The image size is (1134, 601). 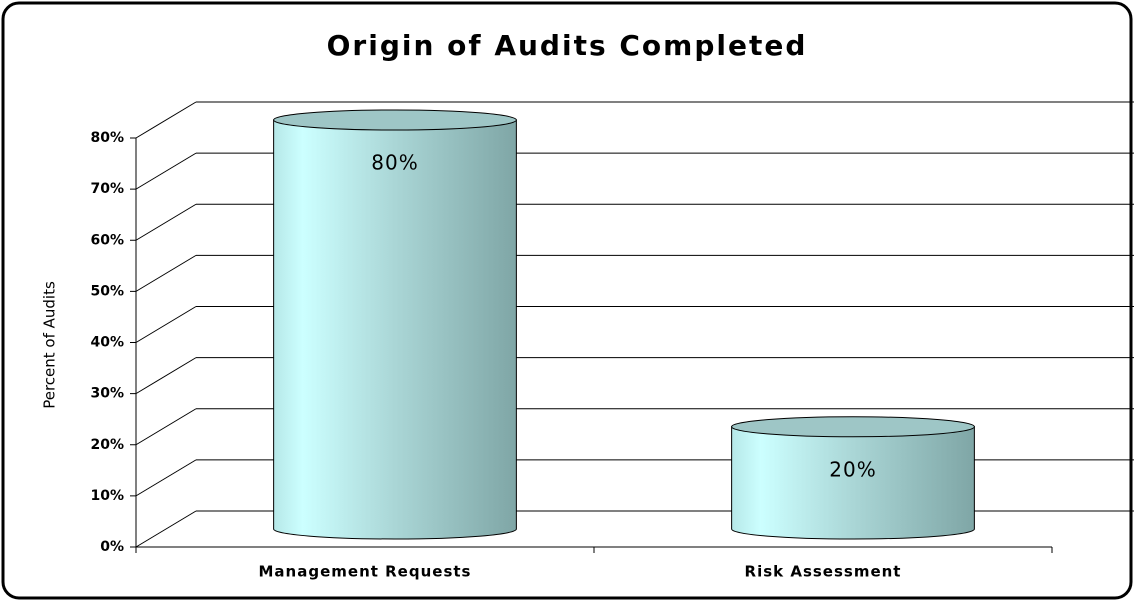 What do you see at coordinates (107, 496) in the screenshot?
I see `y-tick-label: 10%` at bounding box center [107, 496].